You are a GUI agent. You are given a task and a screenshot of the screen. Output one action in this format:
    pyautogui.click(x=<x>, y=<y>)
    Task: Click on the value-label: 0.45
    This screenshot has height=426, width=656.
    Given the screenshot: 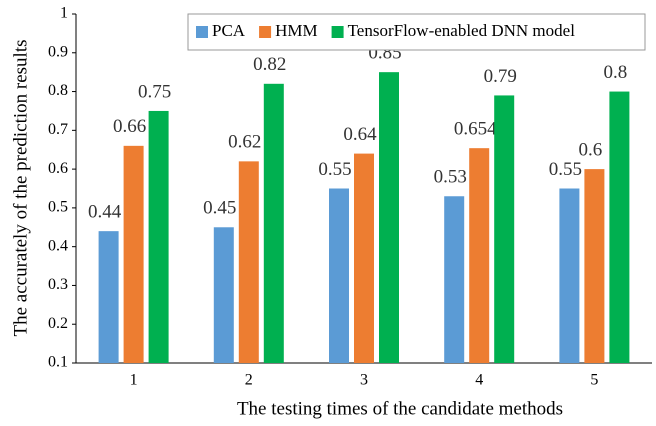 What is the action you would take?
    pyautogui.click(x=219, y=208)
    